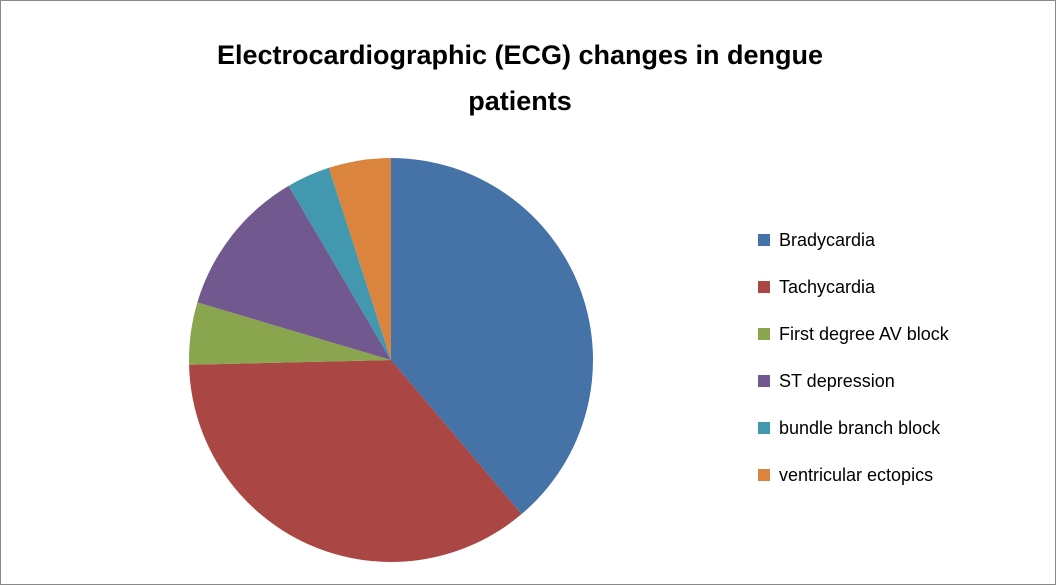 This screenshot has height=585, width=1056. I want to click on legend-label: Bradycardia, so click(827, 240).